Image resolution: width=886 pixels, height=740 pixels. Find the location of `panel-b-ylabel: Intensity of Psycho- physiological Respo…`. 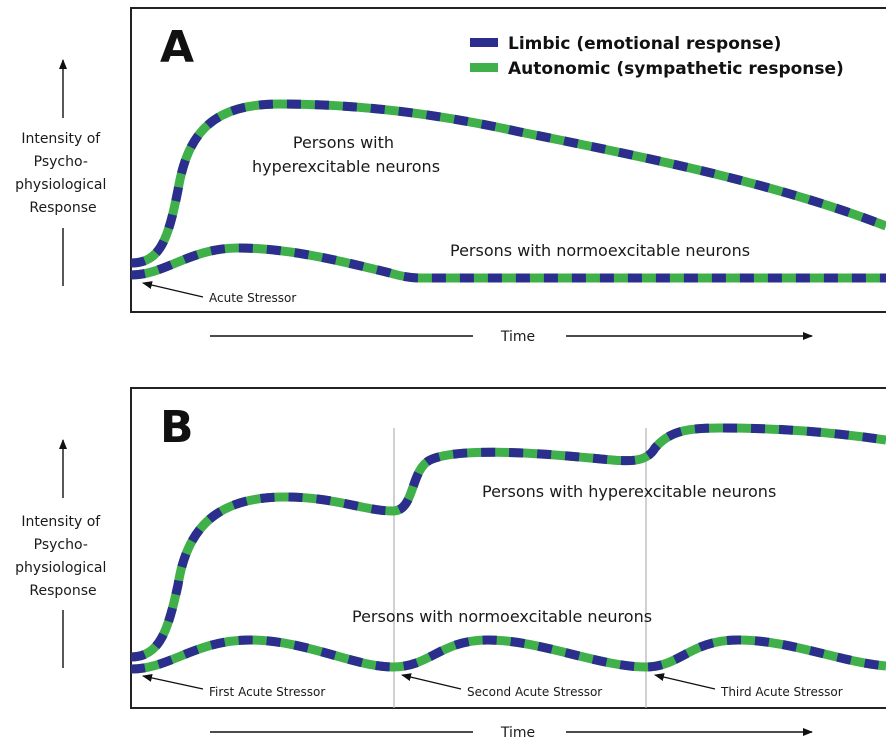

panel-b-ylabel: Intensity of Psycho- physiological Respo… is located at coordinates (63, 556).